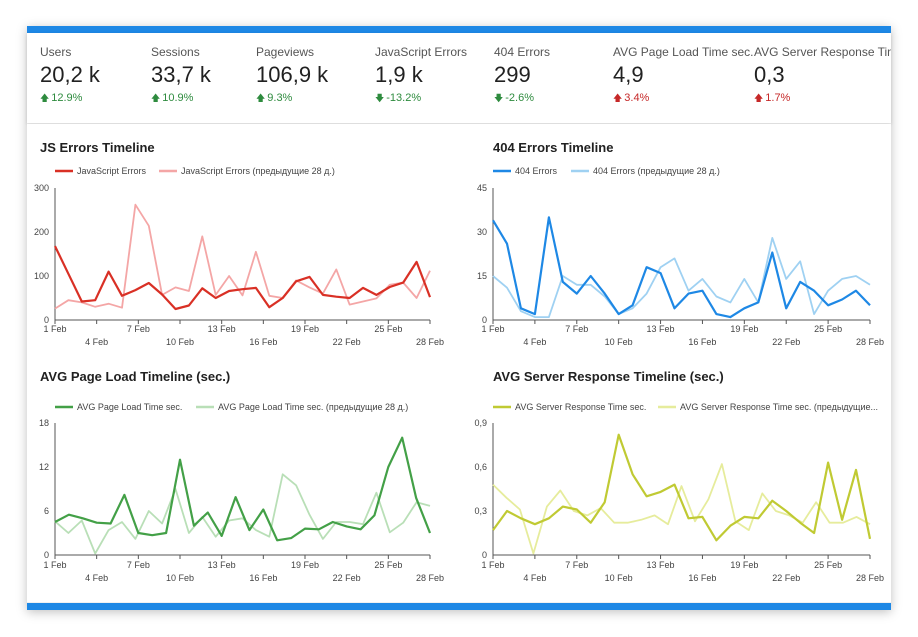  What do you see at coordinates (480, 467) in the screenshot?
I see `y-tick-label: 0,6` at bounding box center [480, 467].